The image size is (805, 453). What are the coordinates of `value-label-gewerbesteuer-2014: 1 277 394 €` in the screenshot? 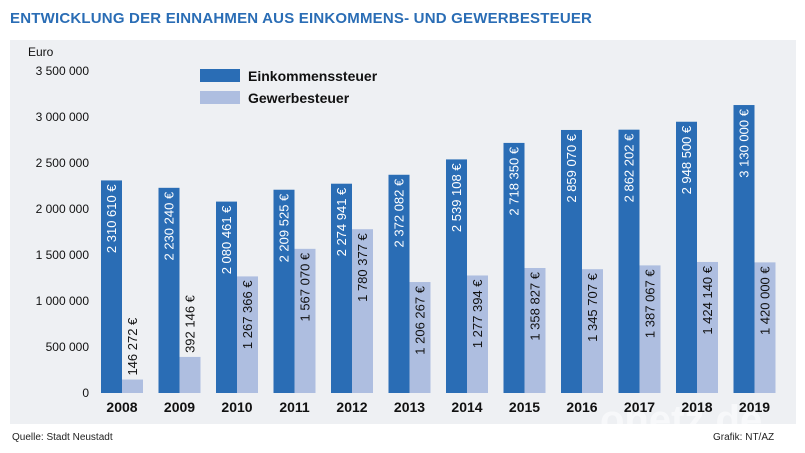 It's located at (477, 313).